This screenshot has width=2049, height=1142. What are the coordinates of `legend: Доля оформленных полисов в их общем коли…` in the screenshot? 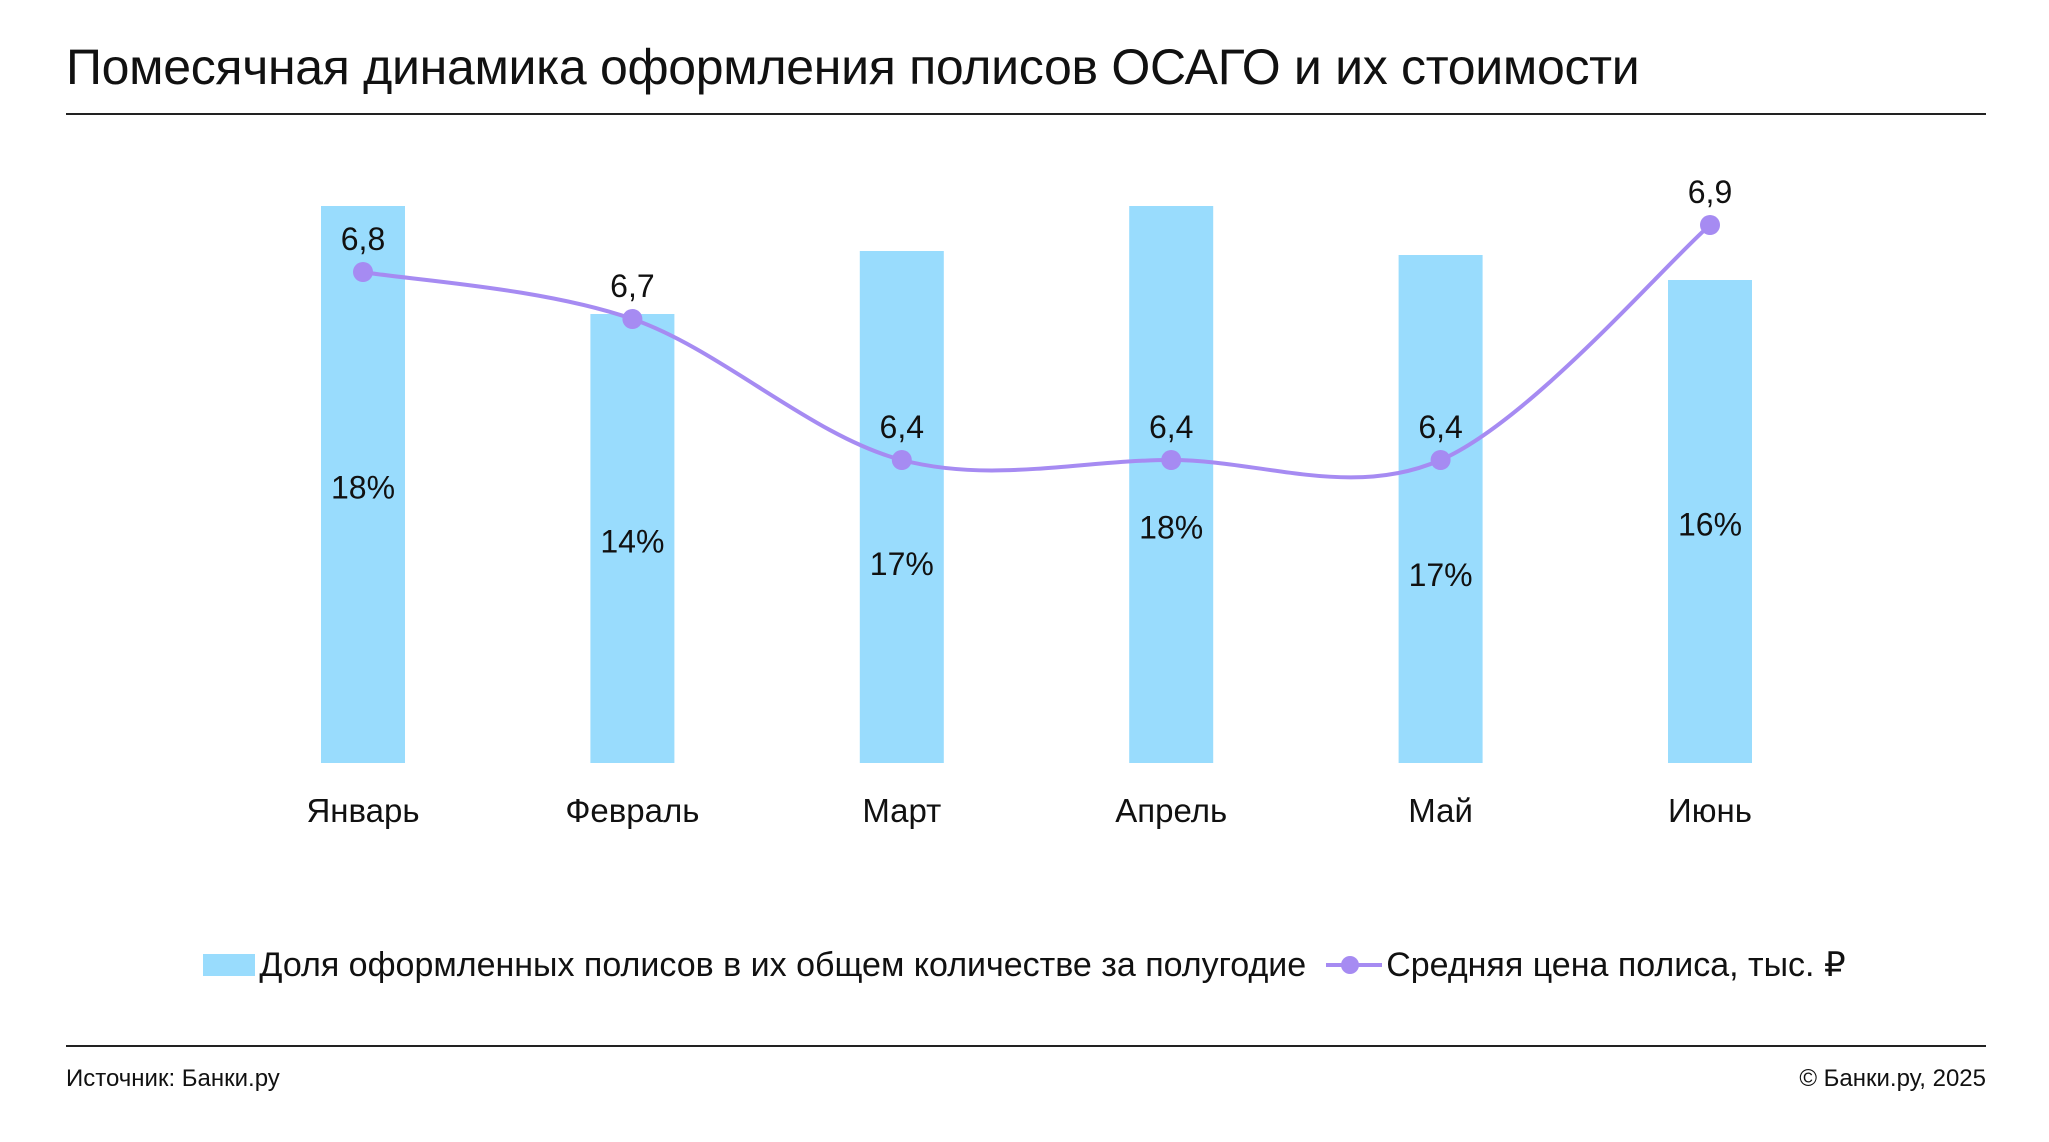 It's located at (1024, 965).